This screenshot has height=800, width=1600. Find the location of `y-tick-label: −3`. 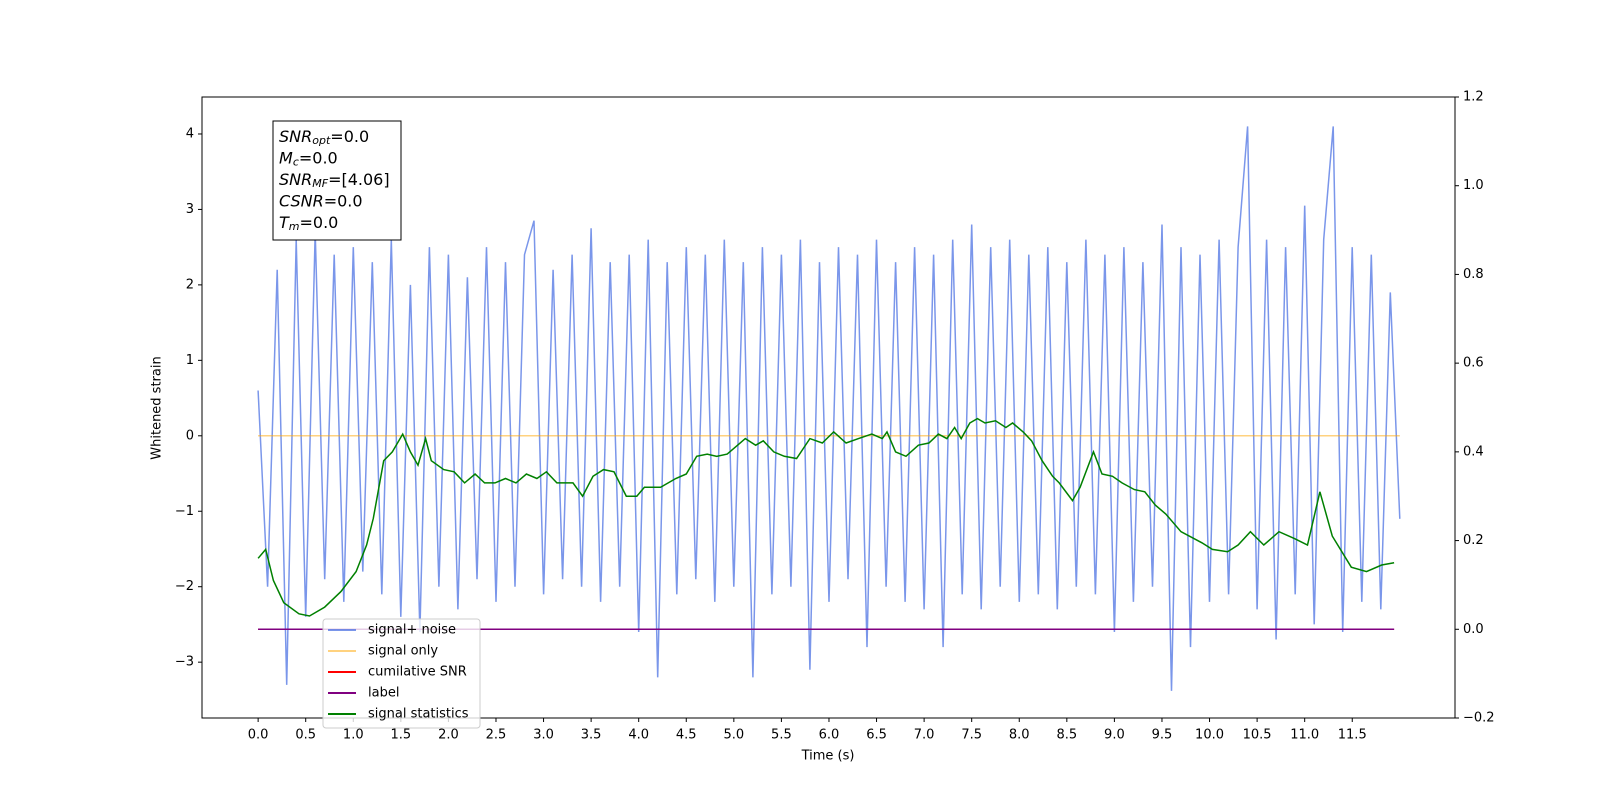

y-tick-label: −3 is located at coordinates (184, 662).